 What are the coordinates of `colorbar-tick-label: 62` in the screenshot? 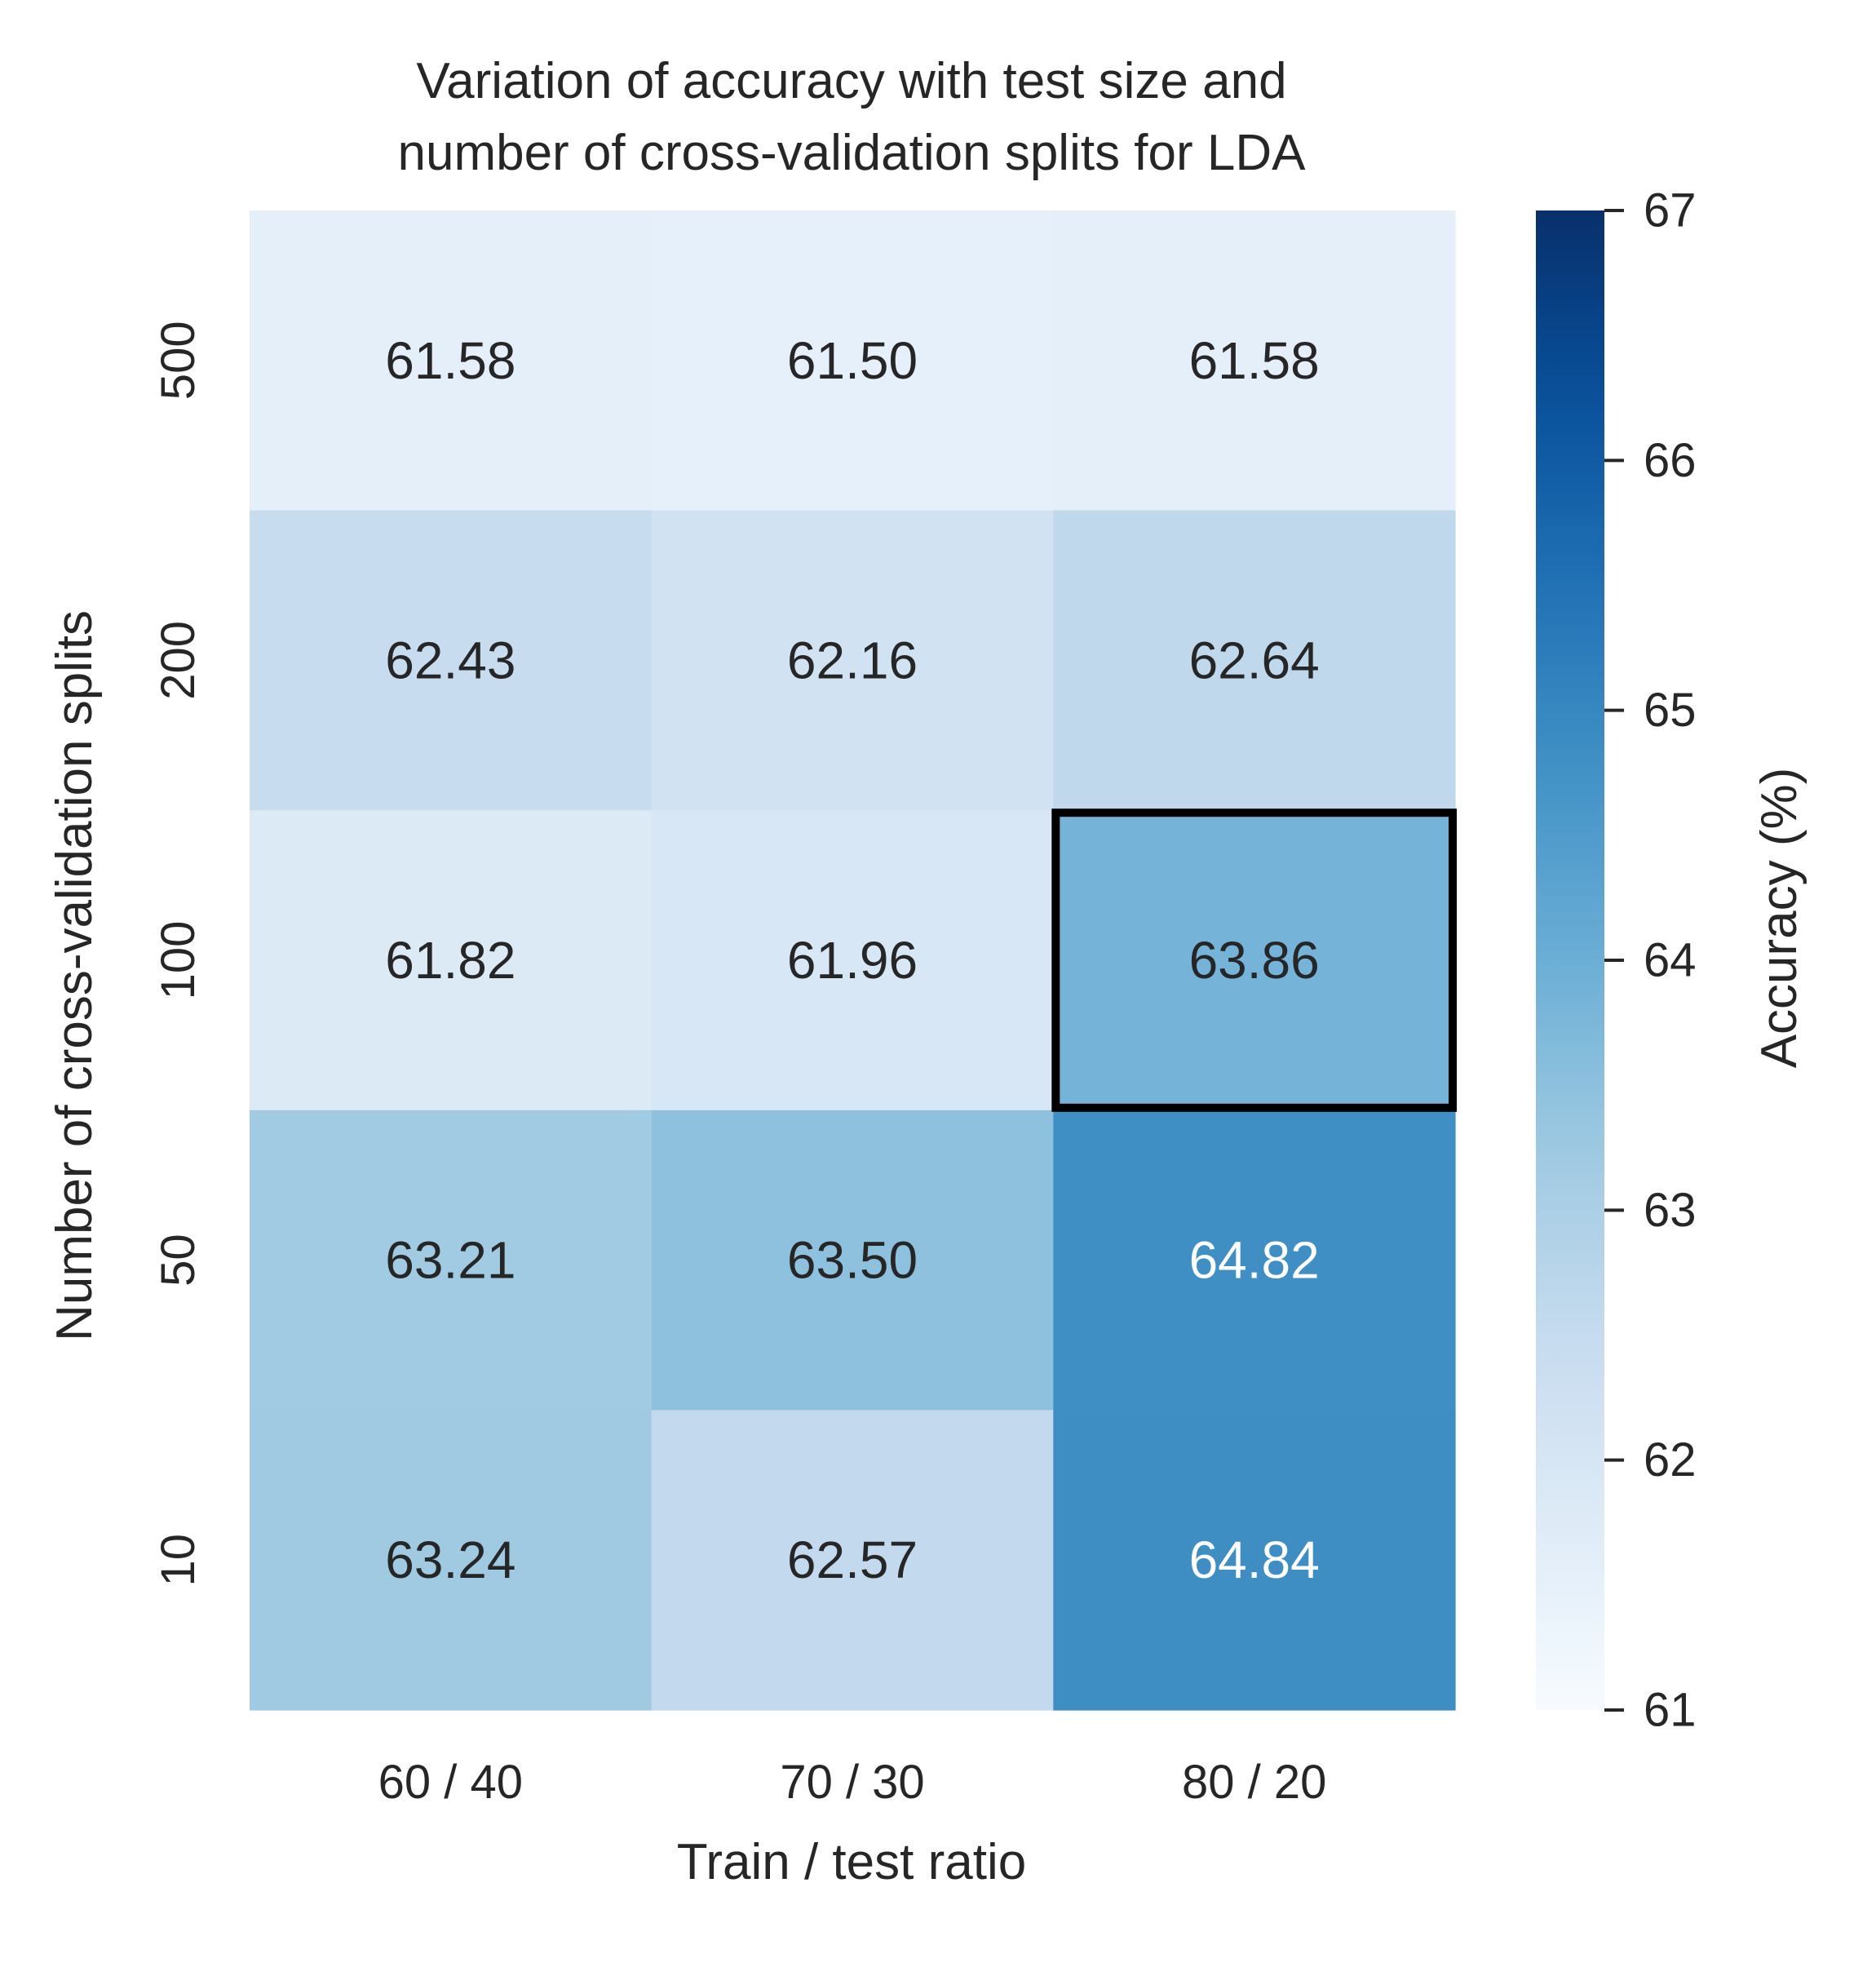 It's located at (1670, 1459).